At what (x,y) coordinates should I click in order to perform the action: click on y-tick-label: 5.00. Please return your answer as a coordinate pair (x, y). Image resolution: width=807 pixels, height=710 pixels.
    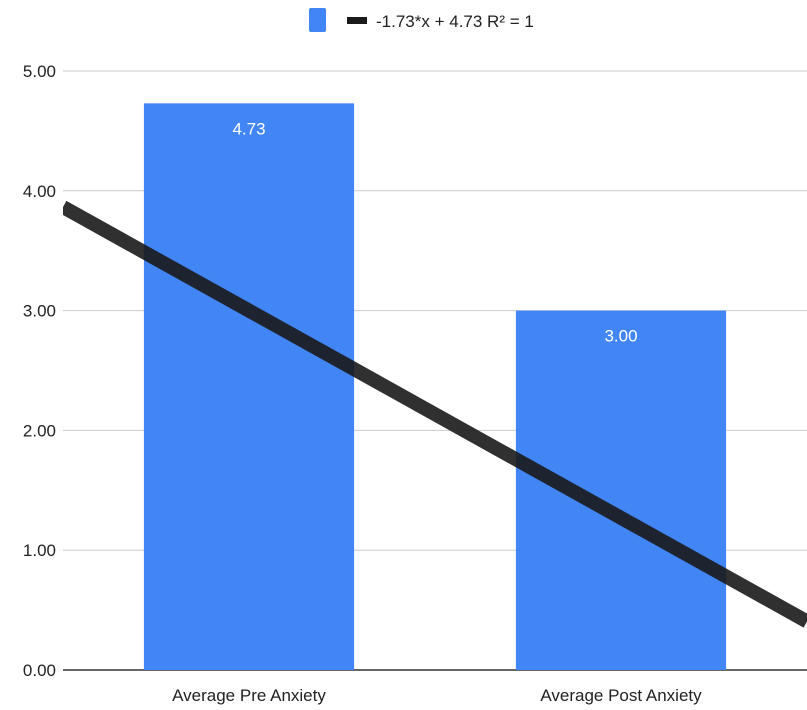
    Looking at the image, I should click on (39, 71).